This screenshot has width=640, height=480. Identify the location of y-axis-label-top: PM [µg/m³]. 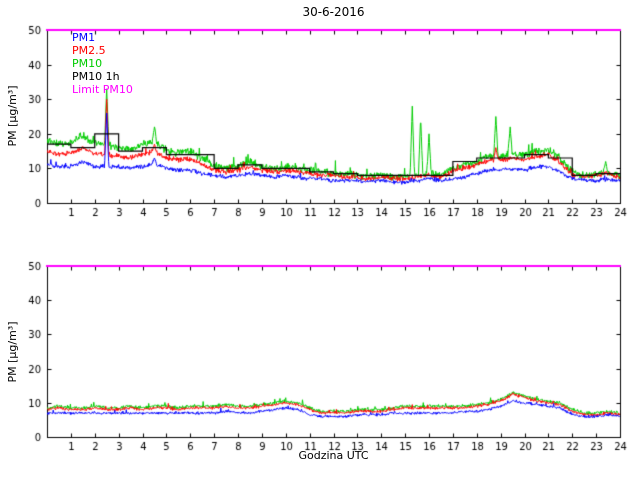
(12, 116).